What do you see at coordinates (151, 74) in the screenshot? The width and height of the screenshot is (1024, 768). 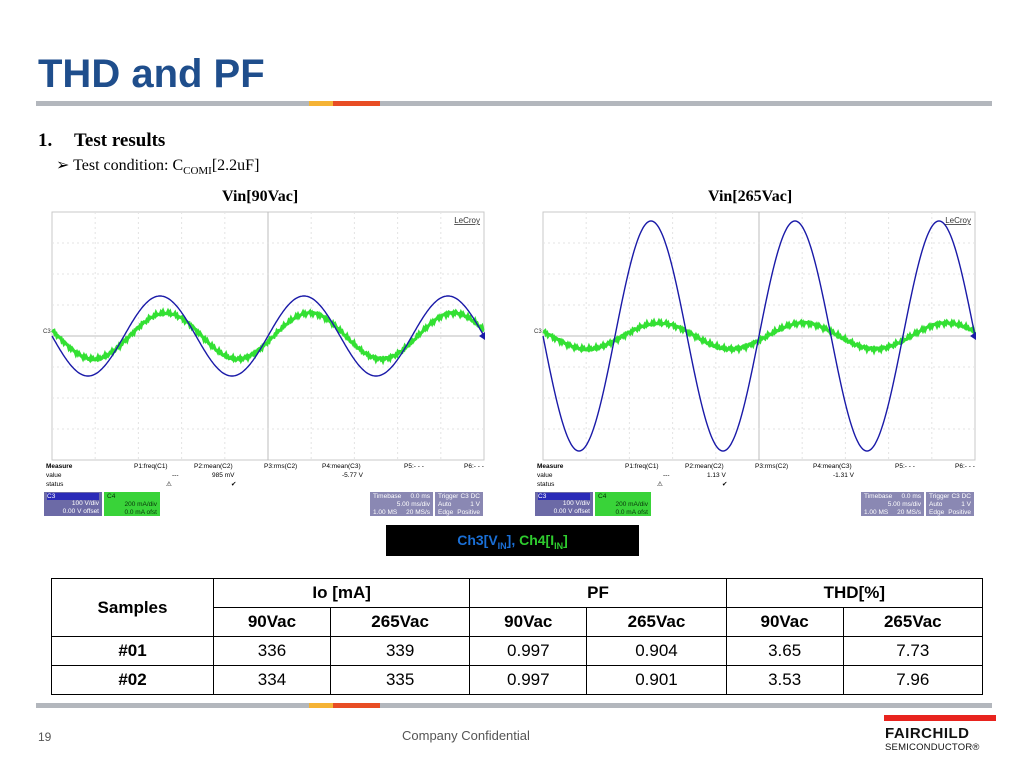 I see `slide-title: THD and PF` at bounding box center [151, 74].